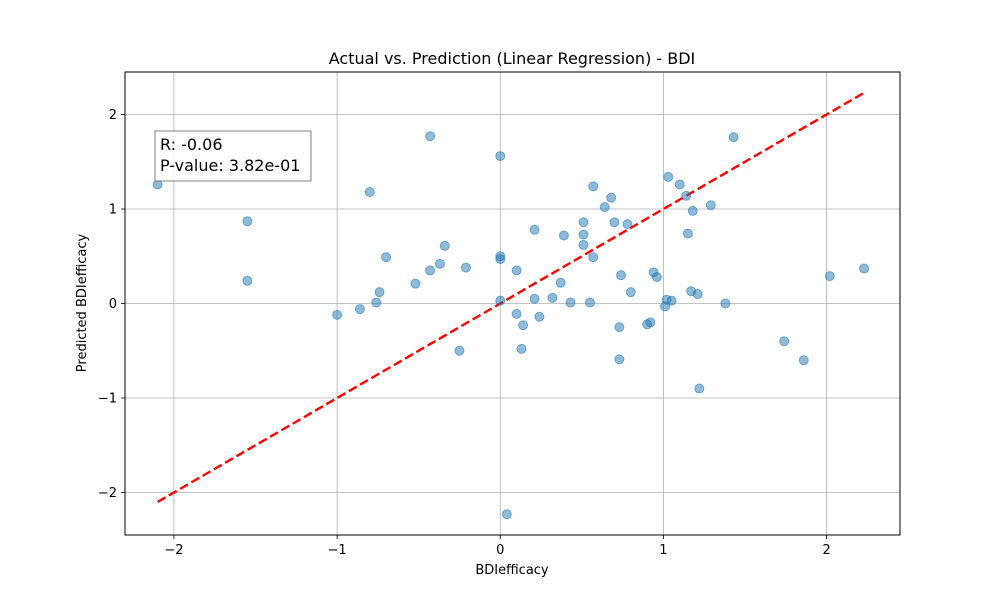 This screenshot has height=600, width=1000. Describe the element at coordinates (500, 550) in the screenshot. I see `x-tick-label: 0` at that location.